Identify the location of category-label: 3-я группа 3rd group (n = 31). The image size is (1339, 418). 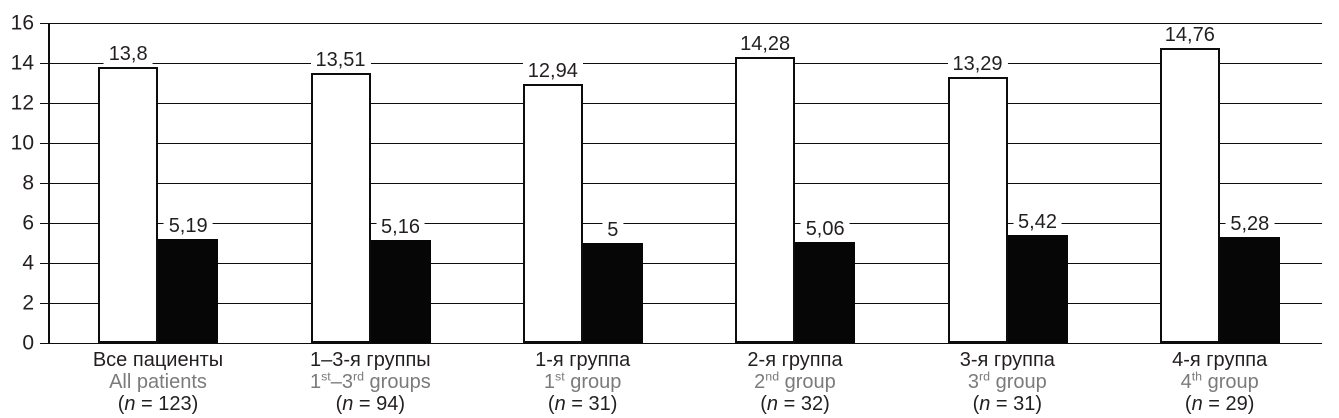
(1007, 382).